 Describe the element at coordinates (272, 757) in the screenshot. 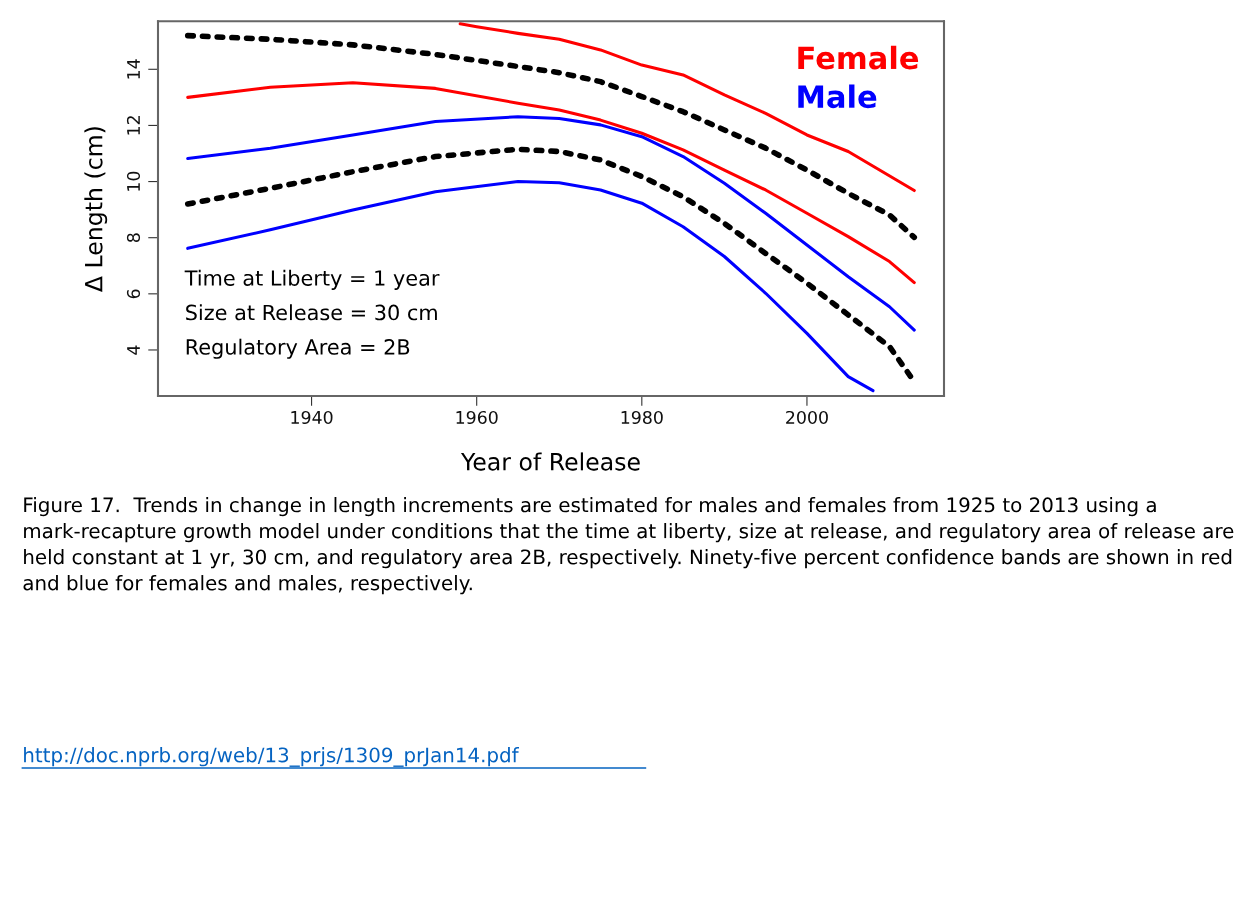

I see `text: http://doc.nprb.org/web/13_prjs/1309_prJan14.pdf` at that location.